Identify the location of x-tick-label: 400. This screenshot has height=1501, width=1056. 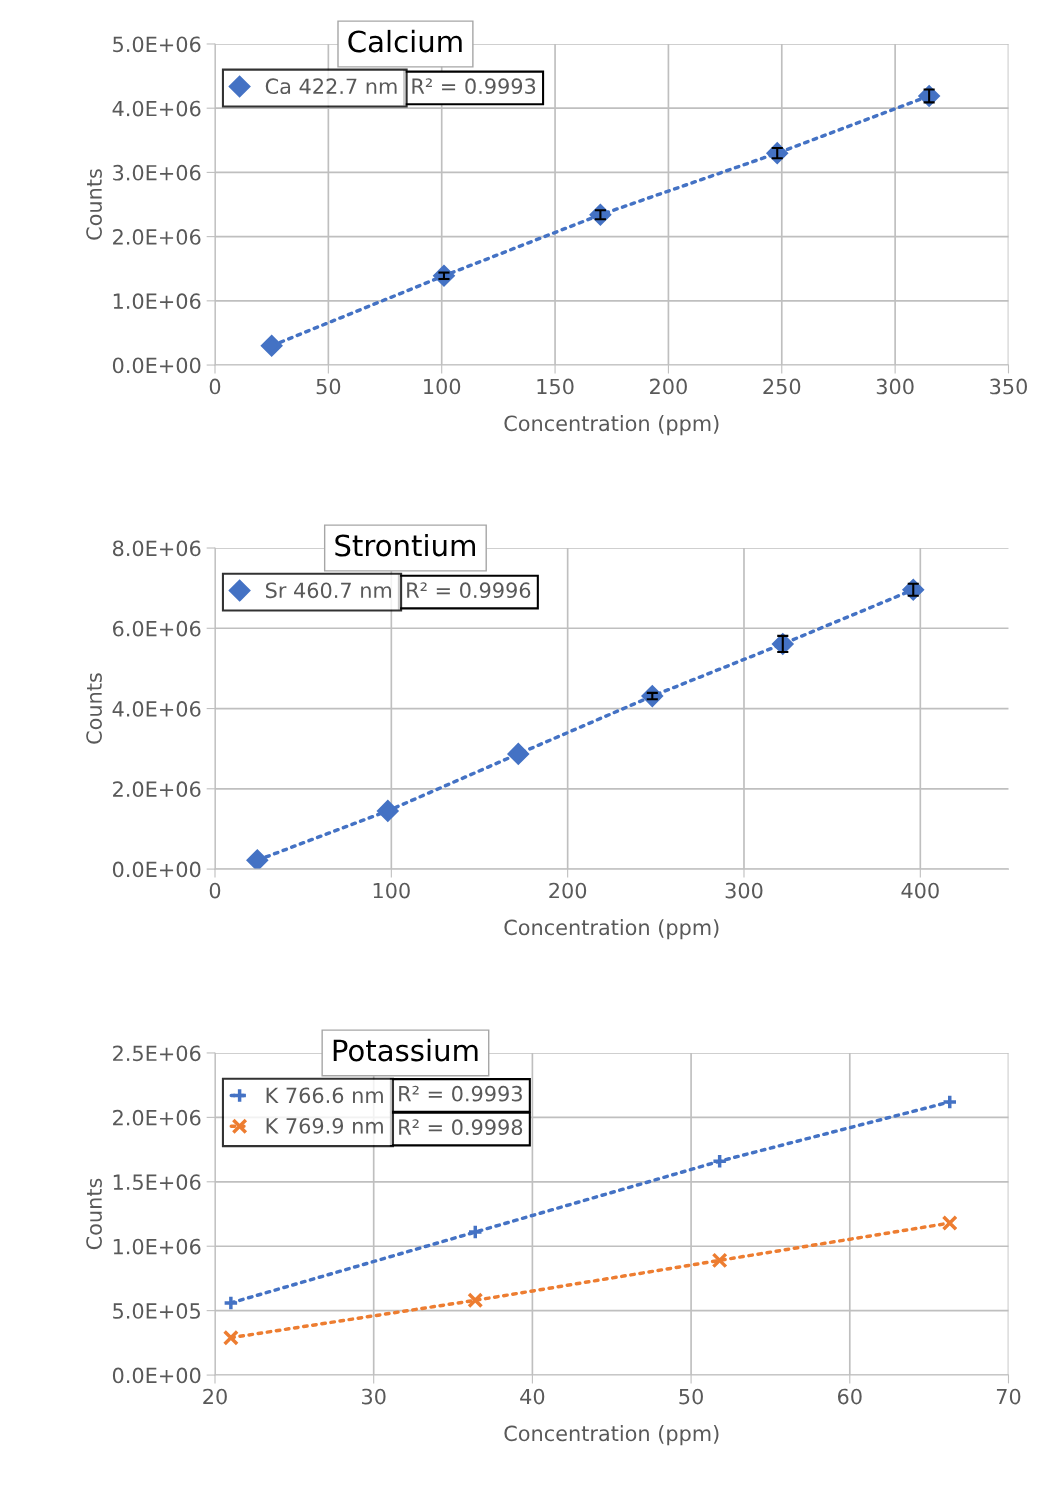
(920, 890).